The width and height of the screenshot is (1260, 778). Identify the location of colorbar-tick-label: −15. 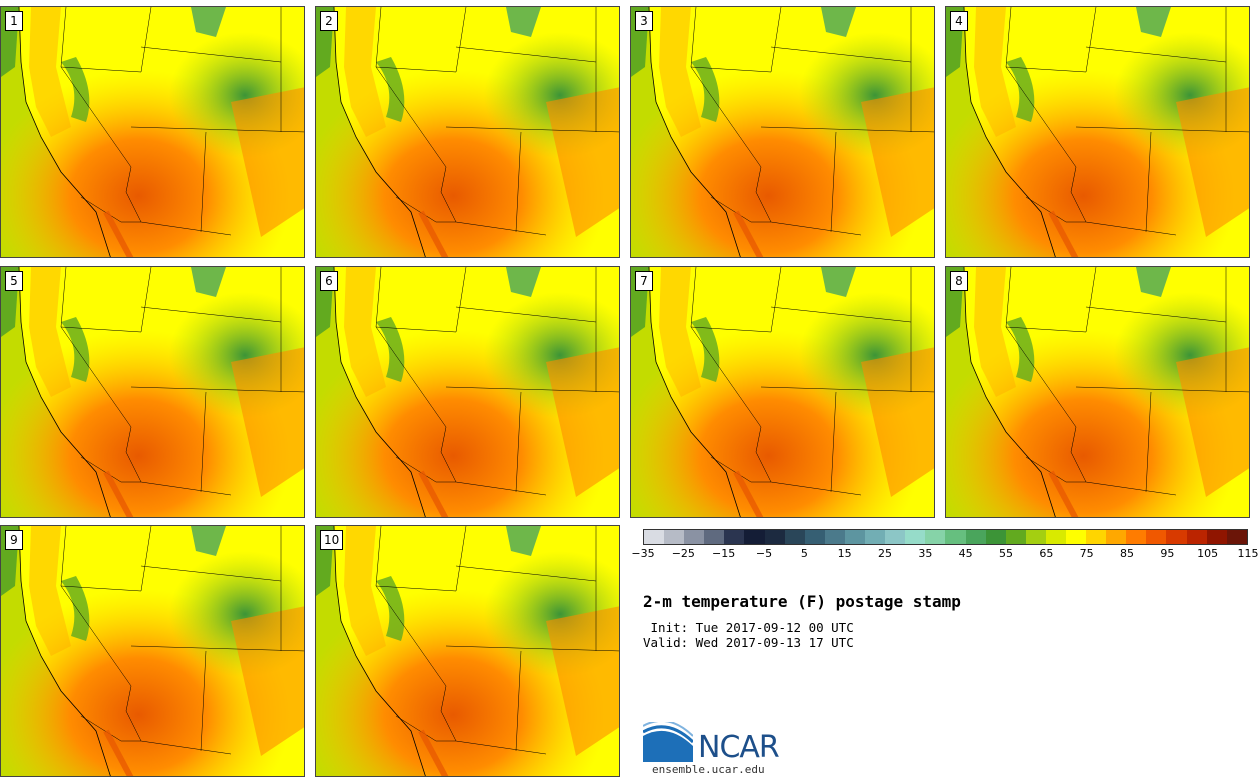
(724, 553).